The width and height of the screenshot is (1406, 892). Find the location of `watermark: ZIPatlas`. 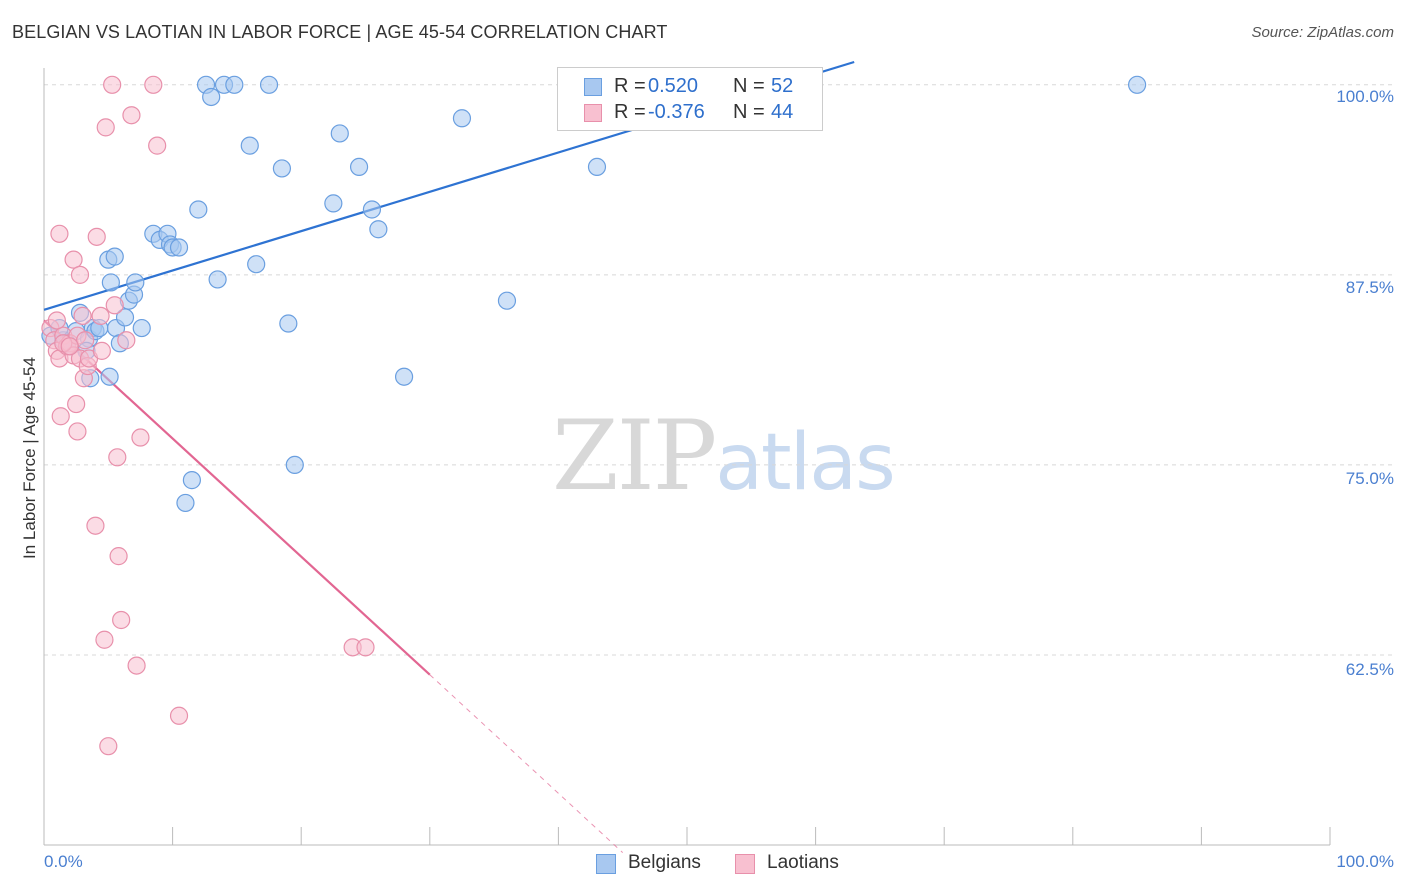

watermark: ZIPatlas is located at coordinates (724, 456).